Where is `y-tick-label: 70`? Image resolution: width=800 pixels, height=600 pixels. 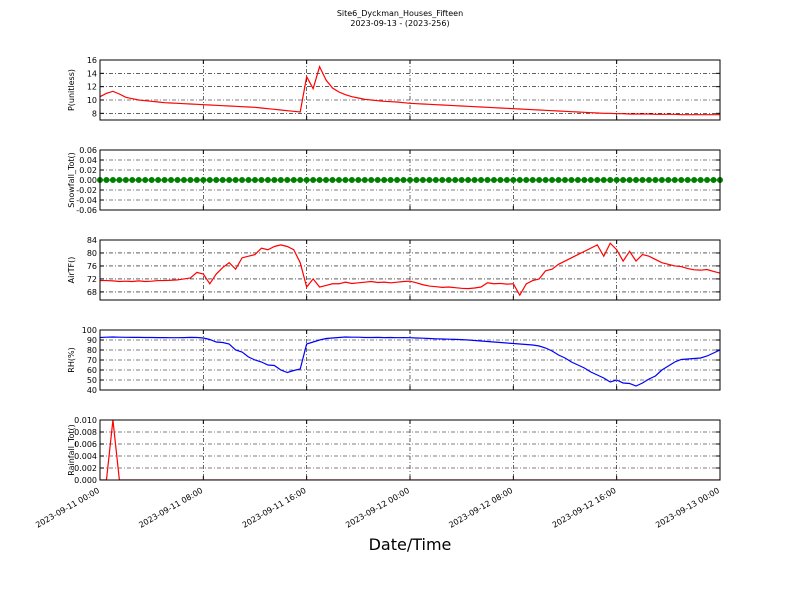 y-tick-label: 70 is located at coordinates (92, 360).